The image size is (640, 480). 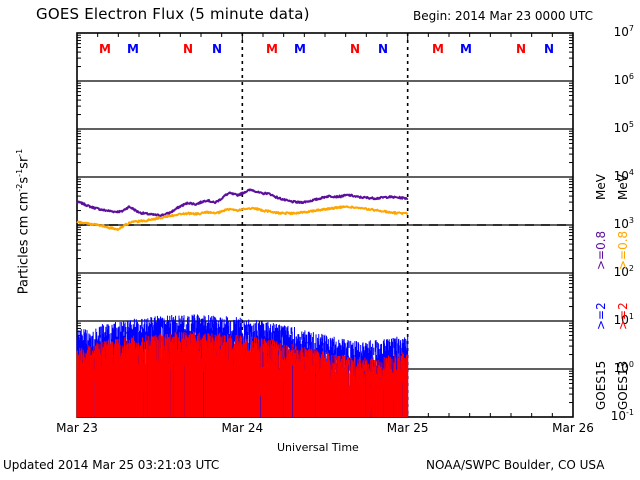 I want to click on y-tick-label: 10³, so click(x=623, y=224).